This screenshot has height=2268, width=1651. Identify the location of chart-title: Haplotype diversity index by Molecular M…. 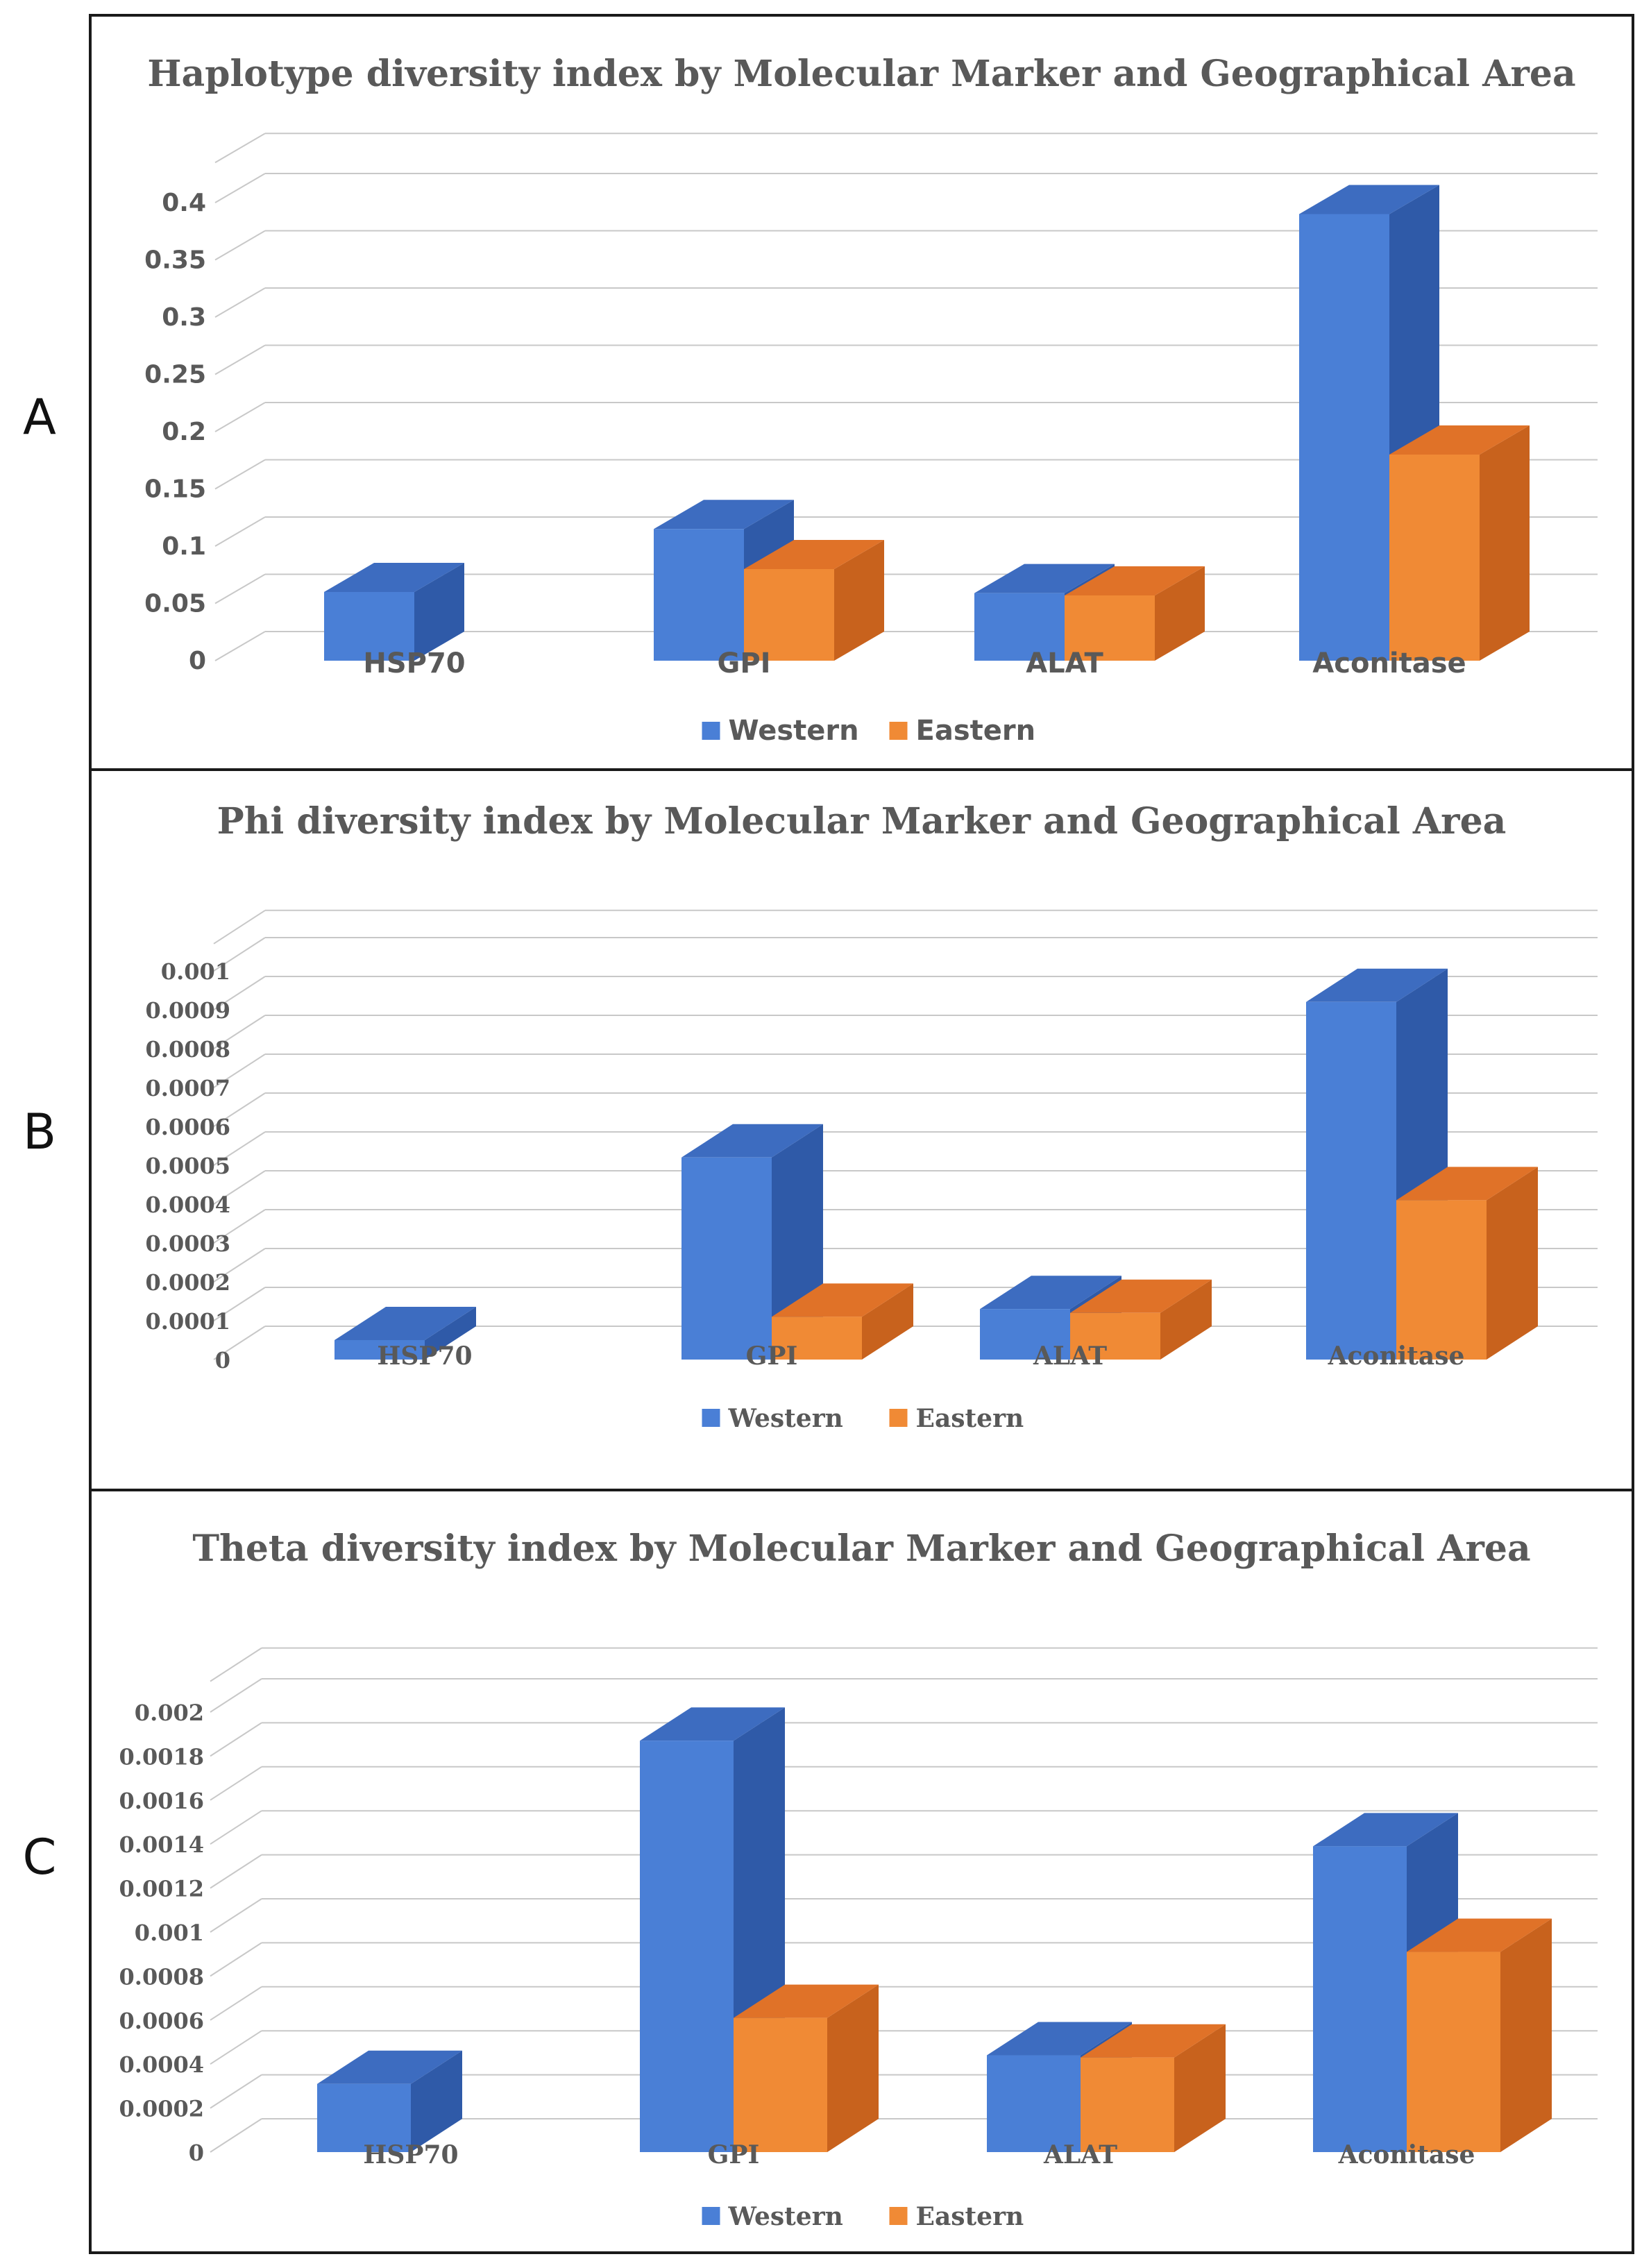
(861, 74).